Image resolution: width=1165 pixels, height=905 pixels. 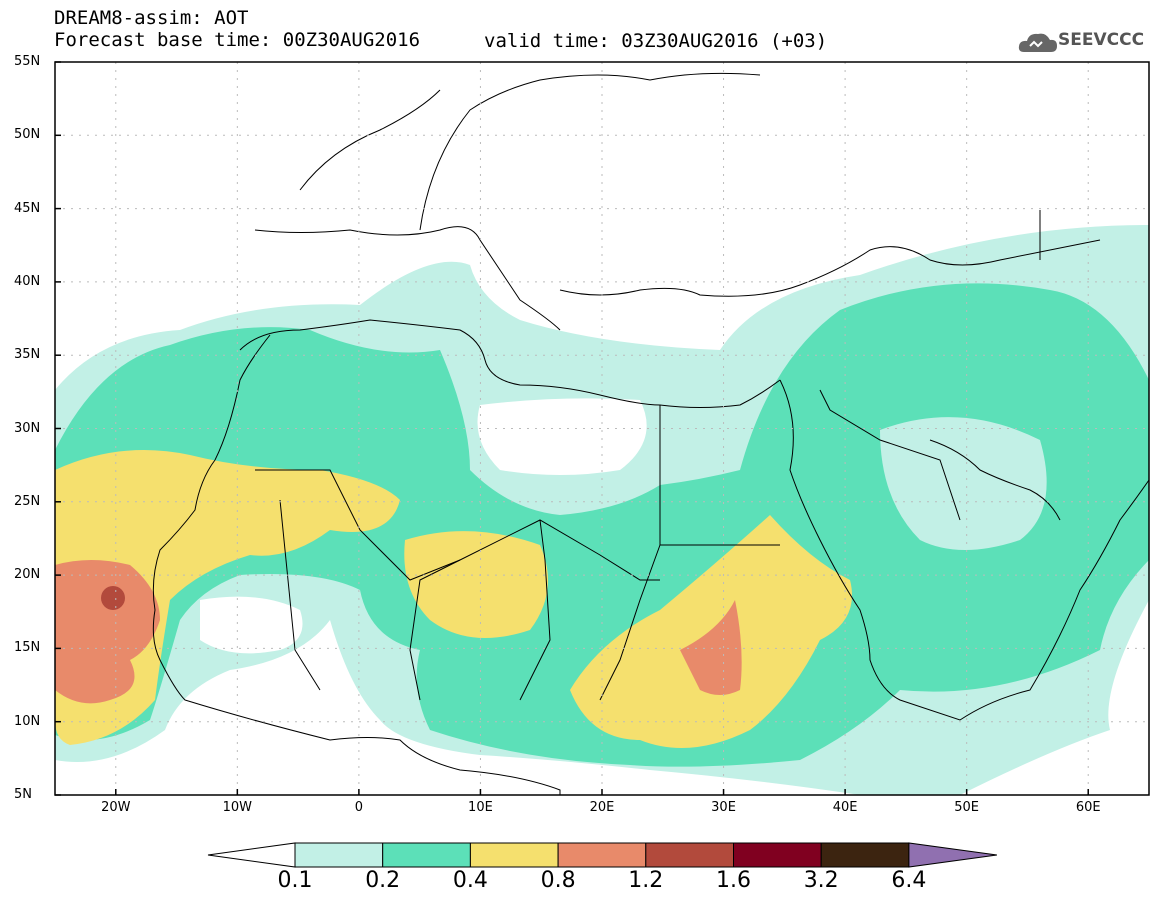 I want to click on legend-level-label: 0.8, so click(x=558, y=880).